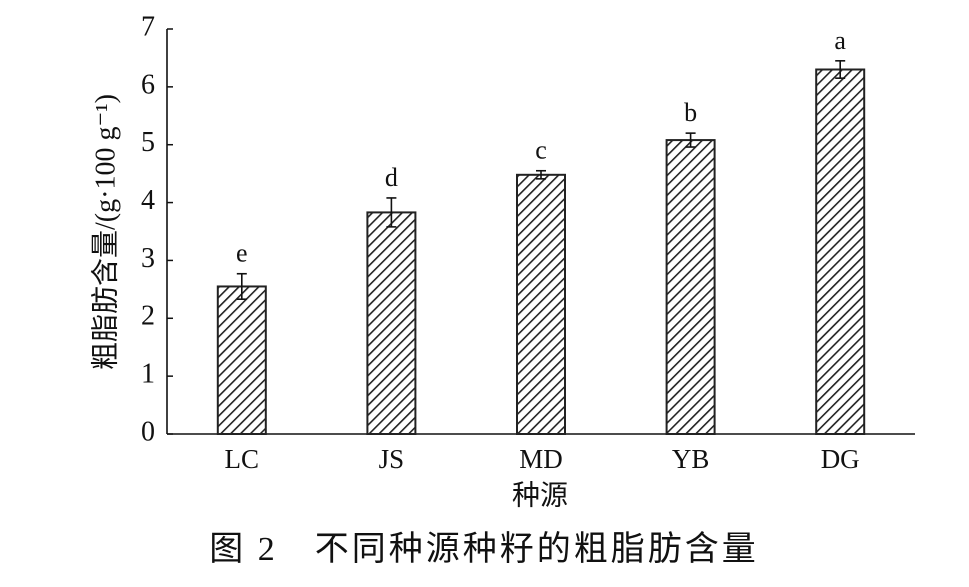  I want to click on y-tick-label: 0, so click(148, 431).